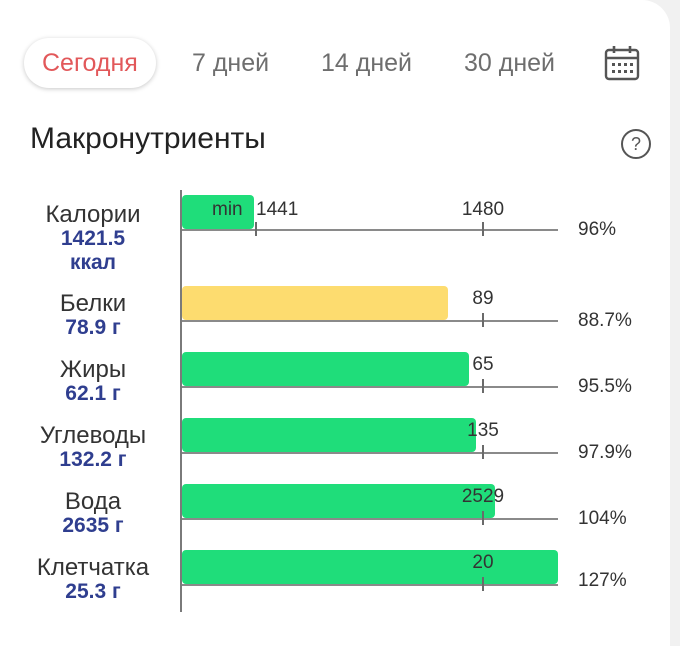 Image resolution: width=680 pixels, height=646 pixels. What do you see at coordinates (605, 452) in the screenshot?
I see `percent-value: 97.9%` at bounding box center [605, 452].